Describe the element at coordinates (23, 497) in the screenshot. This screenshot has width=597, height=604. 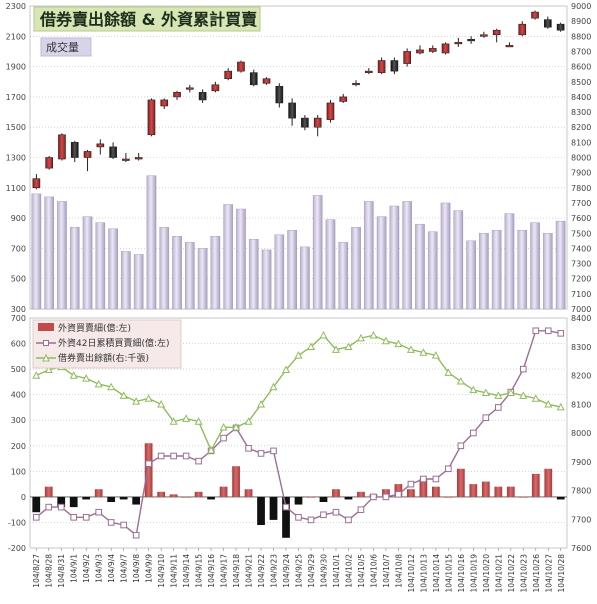
I see `bottom-left-tick-label: 0` at that location.